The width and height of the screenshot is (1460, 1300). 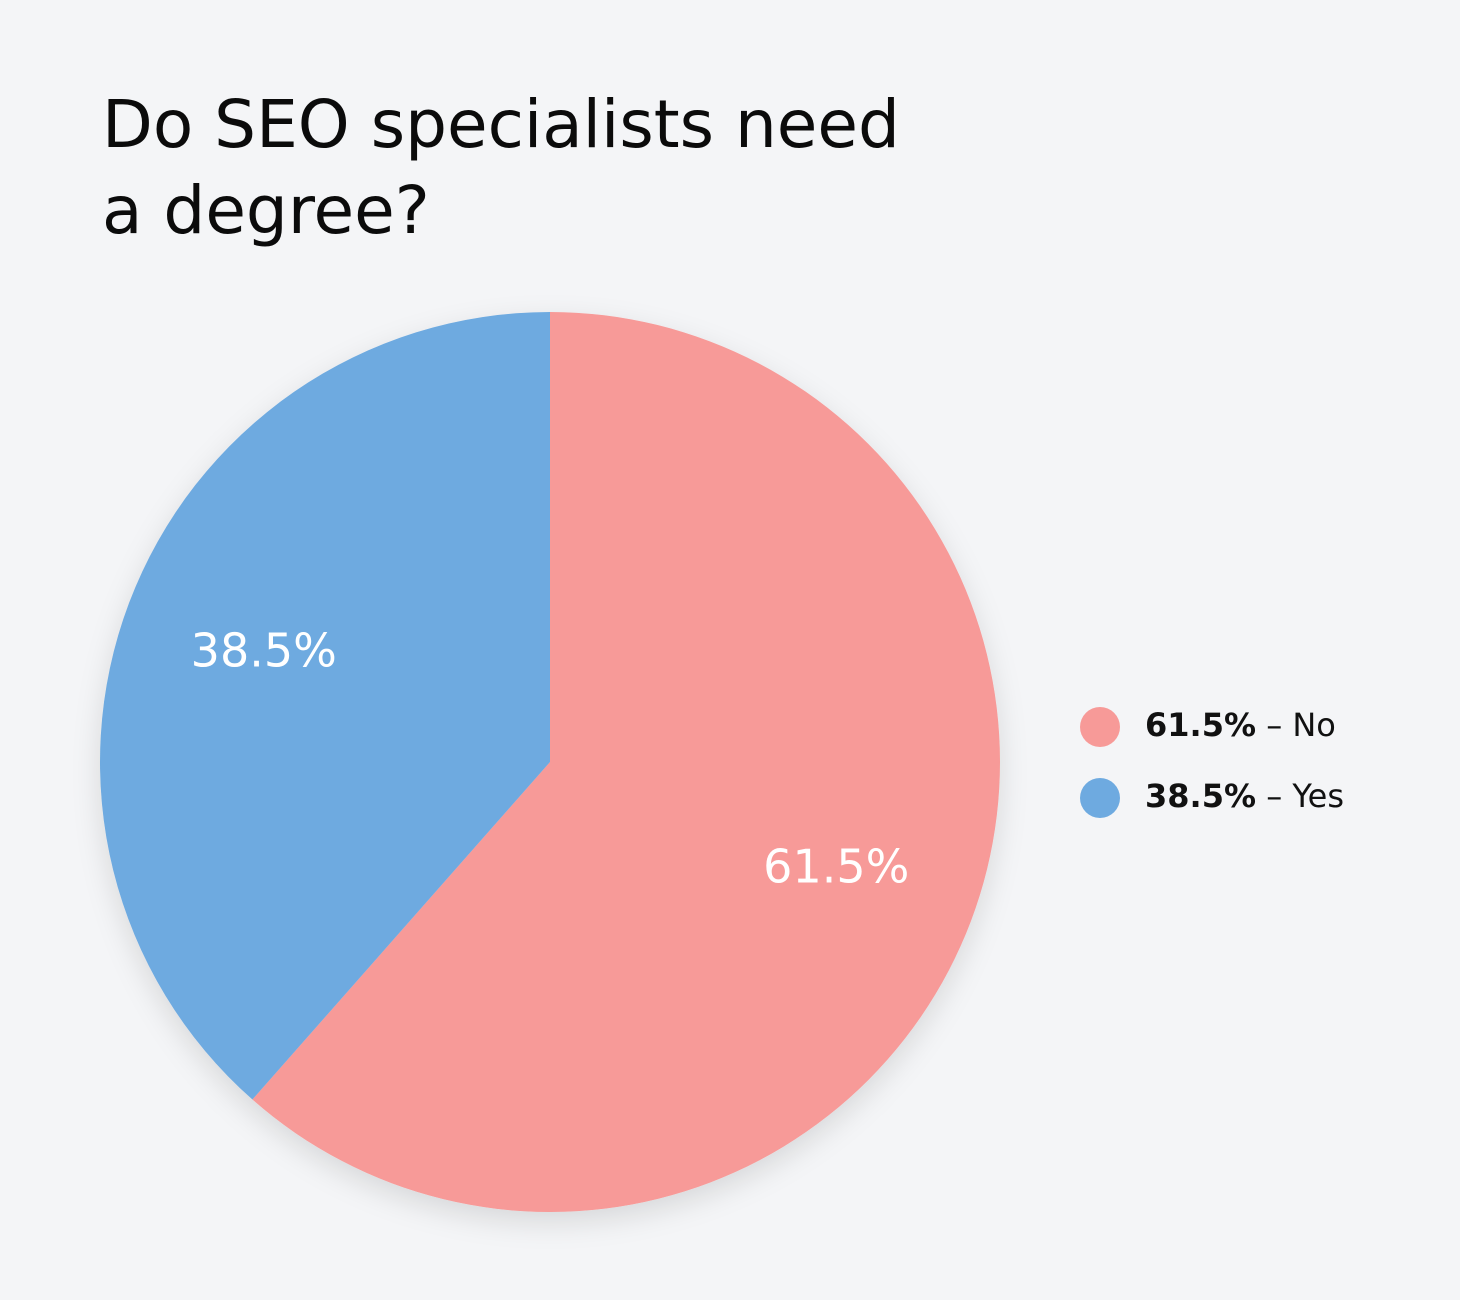 What do you see at coordinates (1200, 796) in the screenshot?
I see `legend-value: 38.5%` at bounding box center [1200, 796].